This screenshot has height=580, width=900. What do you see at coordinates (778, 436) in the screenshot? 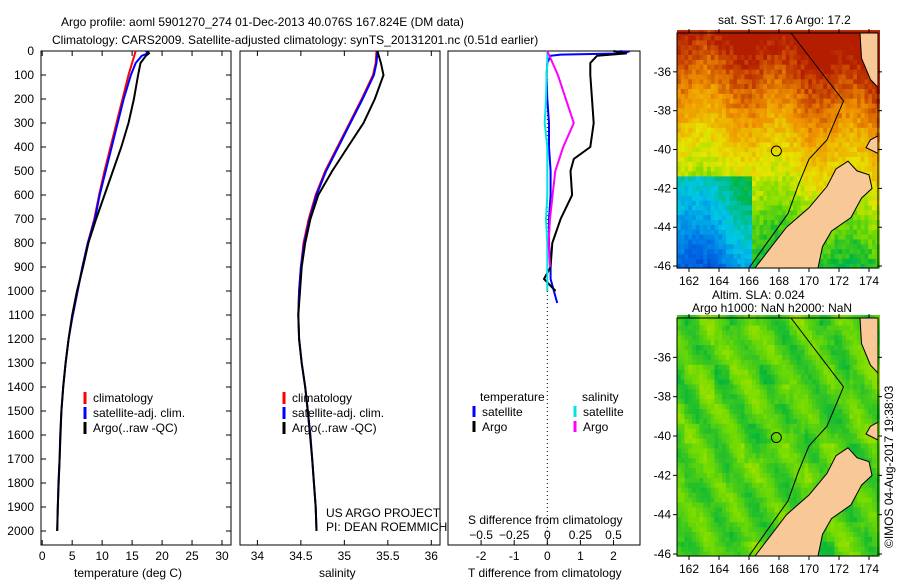
I see `sla-map-grid` at bounding box center [778, 436].